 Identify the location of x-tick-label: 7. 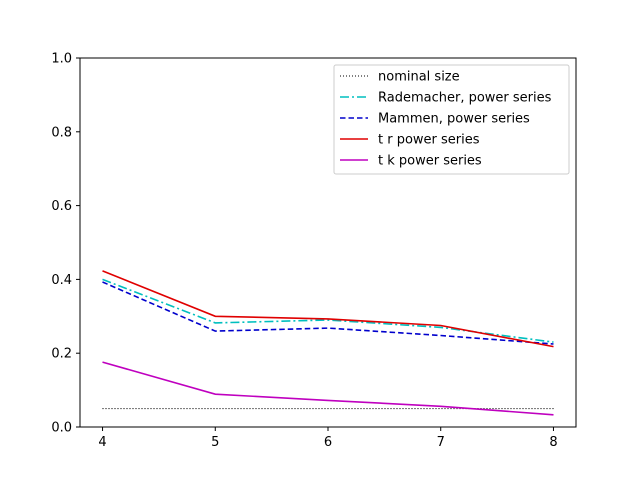
(441, 442).